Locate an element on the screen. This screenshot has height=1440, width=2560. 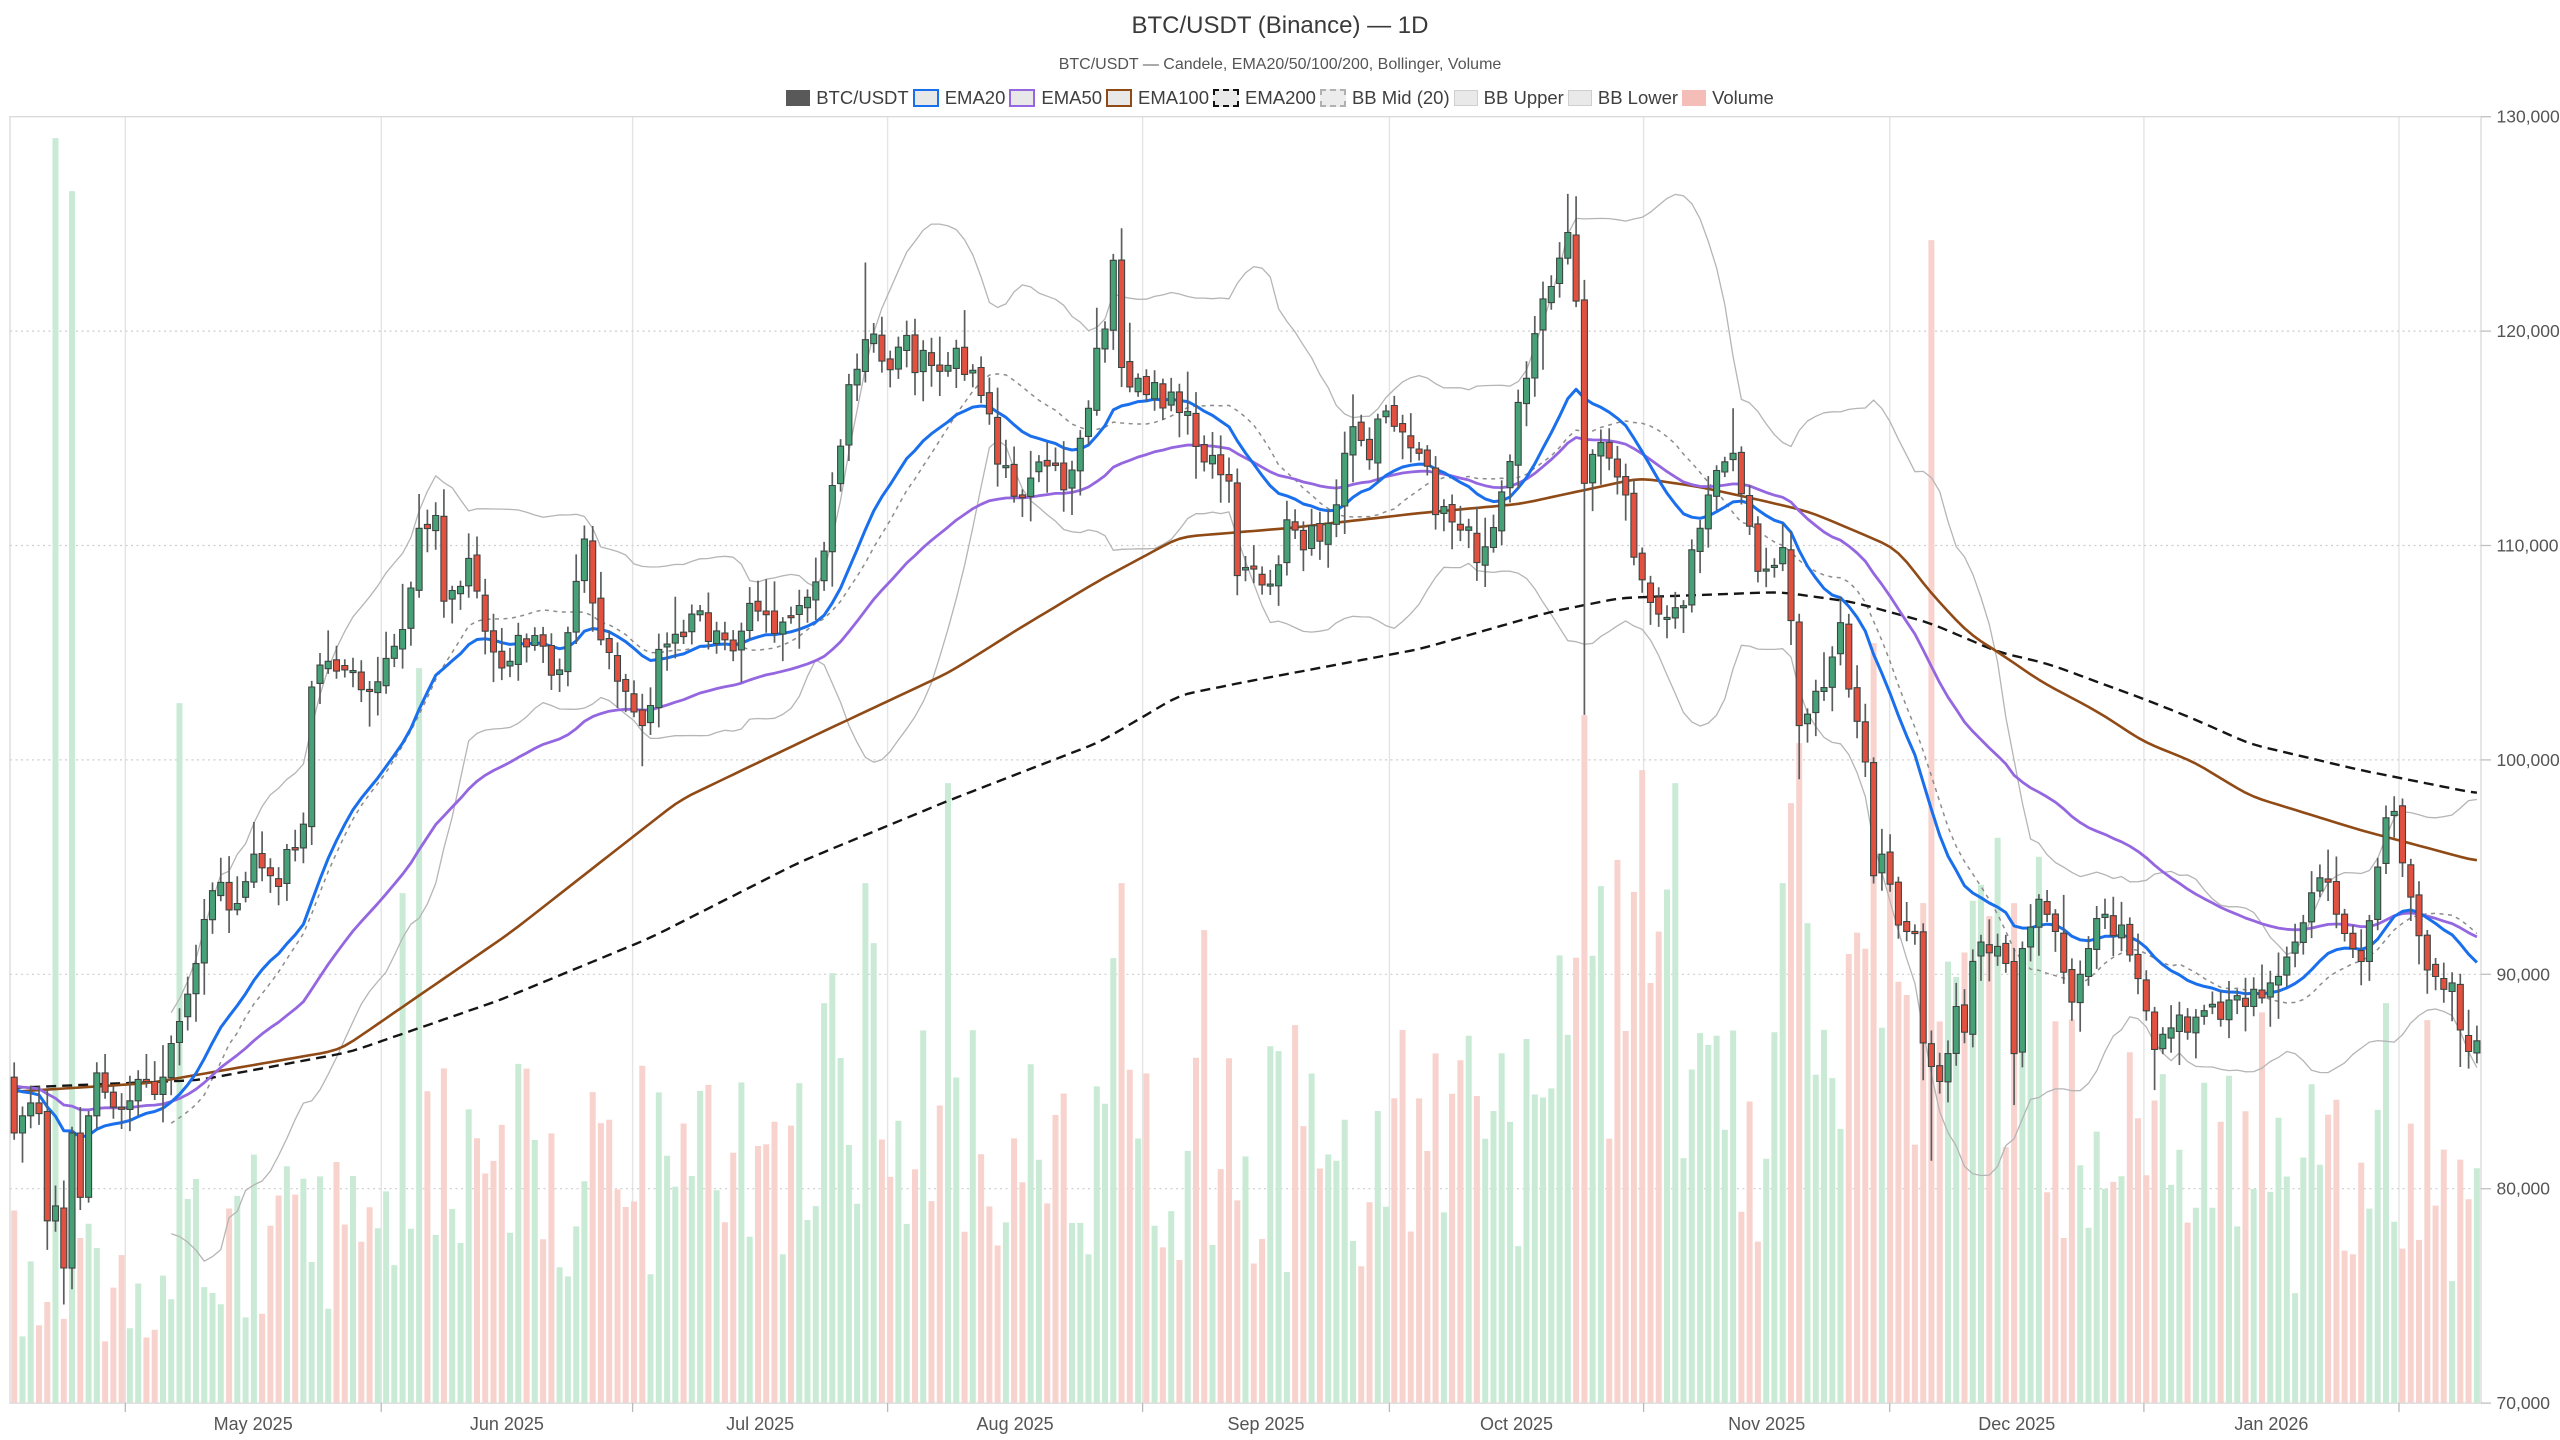
svg-text: Jun 2025 is located at coordinates (507, 1424).